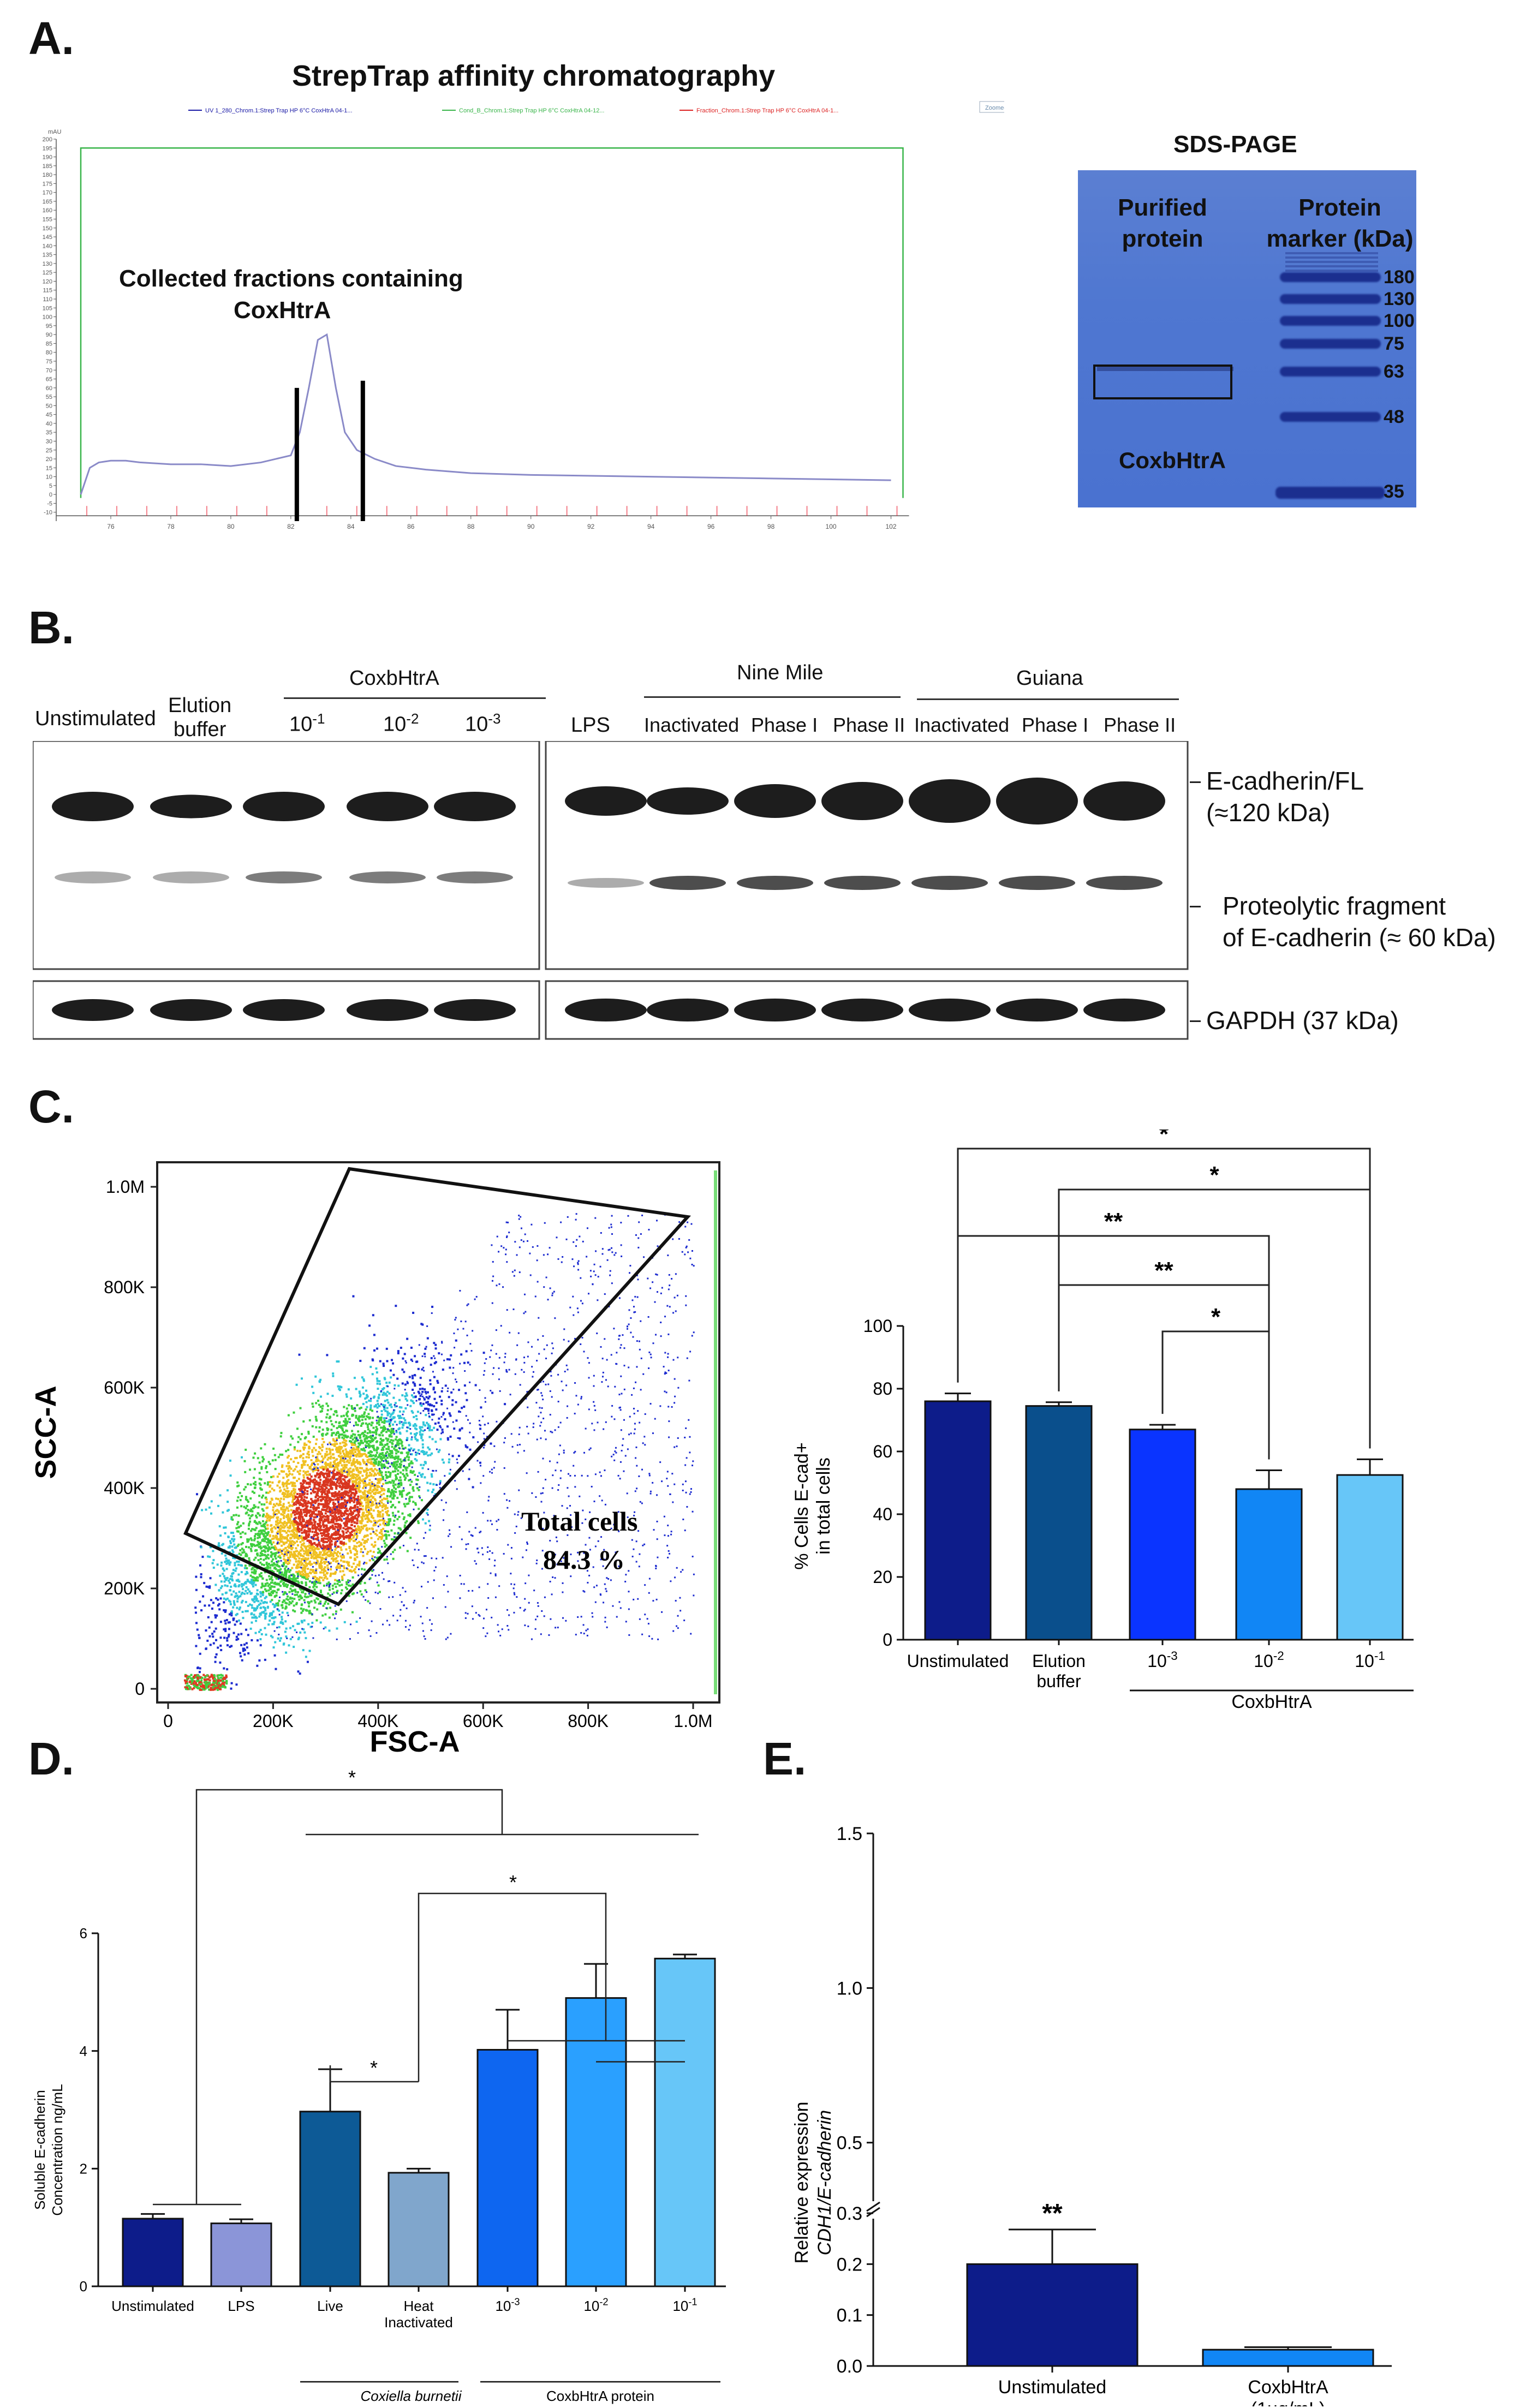  What do you see at coordinates (1285, 781) in the screenshot?
I see `fl-line1: E-cadherin/FL` at bounding box center [1285, 781].